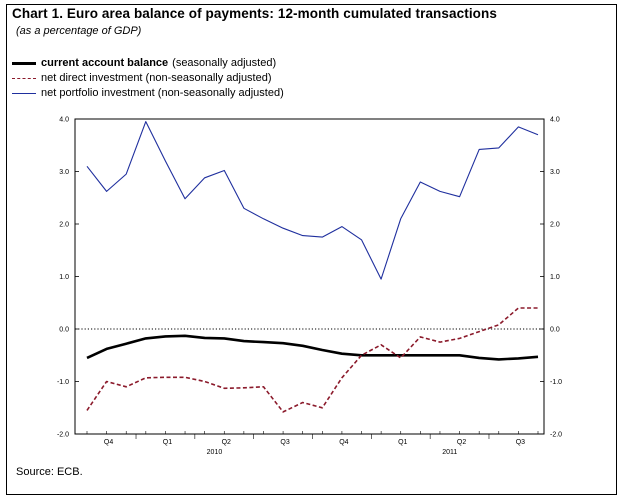  Describe the element at coordinates (556, 382) in the screenshot. I see `y-tick-label-right: -1.0` at that location.